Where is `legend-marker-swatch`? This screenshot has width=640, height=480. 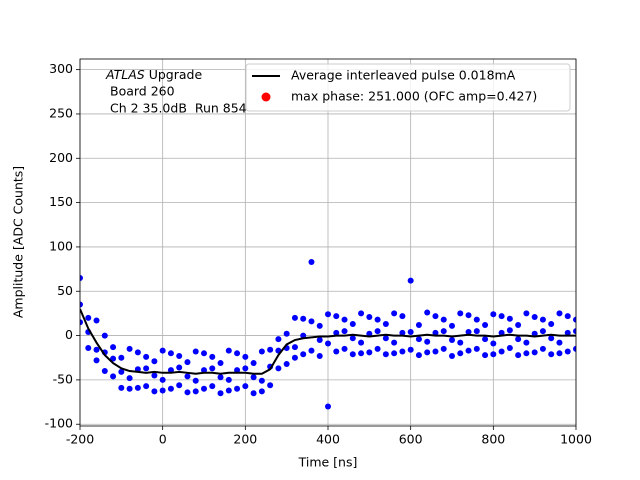 legend-marker-swatch is located at coordinates (266, 97).